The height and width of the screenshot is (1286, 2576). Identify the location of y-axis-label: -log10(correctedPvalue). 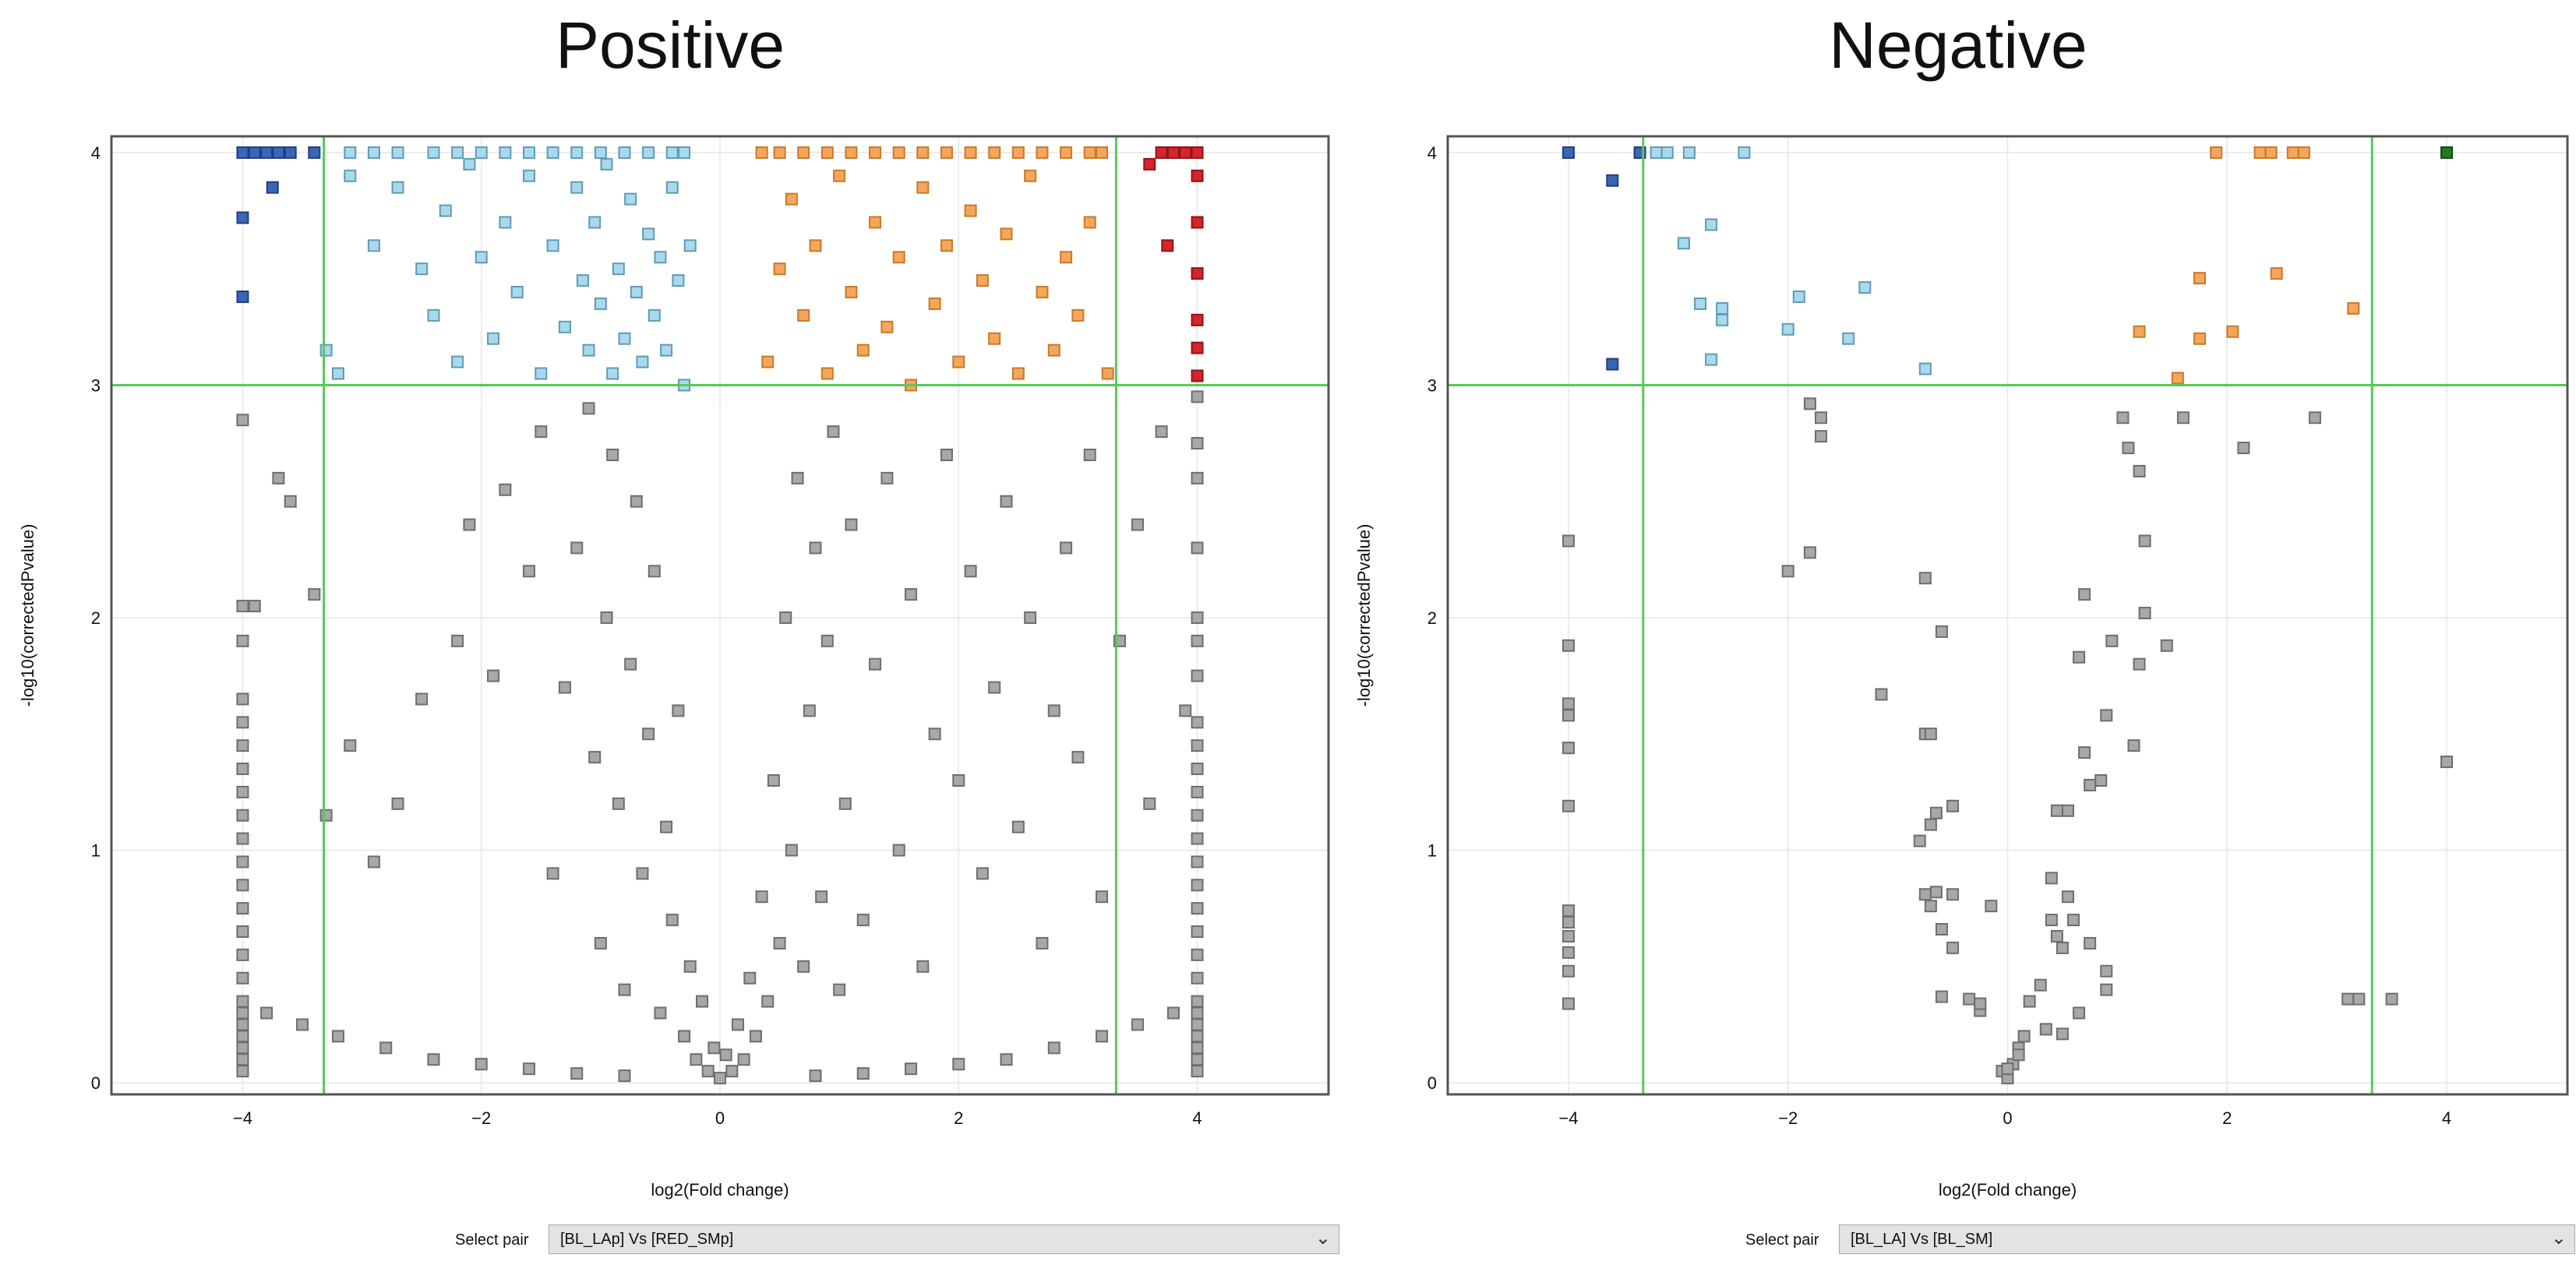
(1364, 615).